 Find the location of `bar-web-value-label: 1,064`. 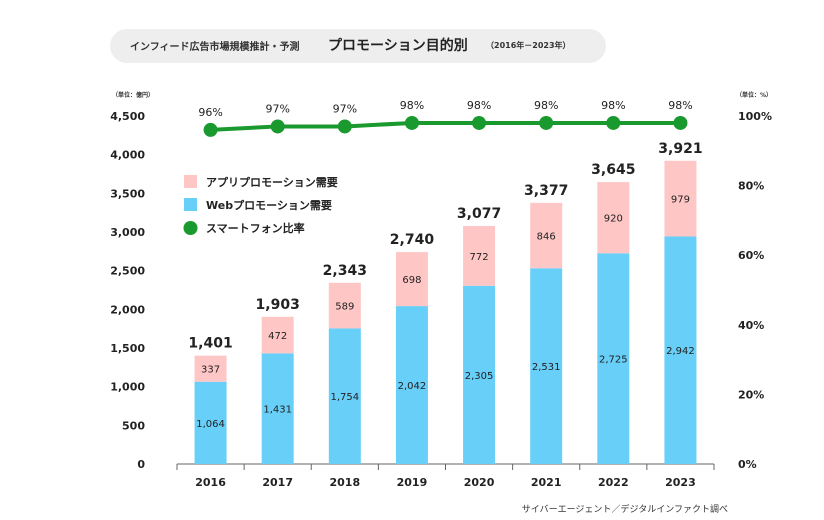

bar-web-value-label: 1,064 is located at coordinates (210, 424).